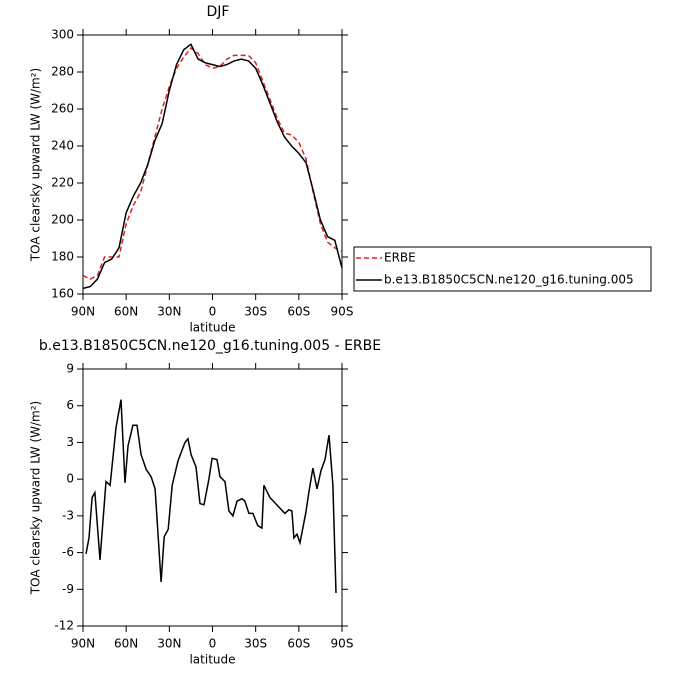 This screenshot has width=676, height=679. What do you see at coordinates (62, 257) in the screenshot?
I see `y-tick-label: 180` at bounding box center [62, 257].